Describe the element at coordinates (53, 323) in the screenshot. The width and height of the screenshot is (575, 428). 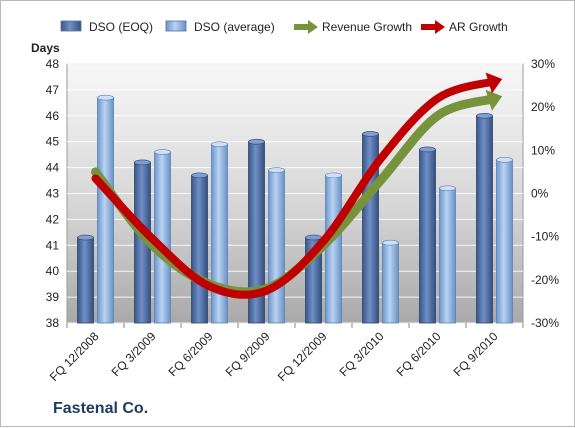
I see `y-tick-label: 38` at that location.